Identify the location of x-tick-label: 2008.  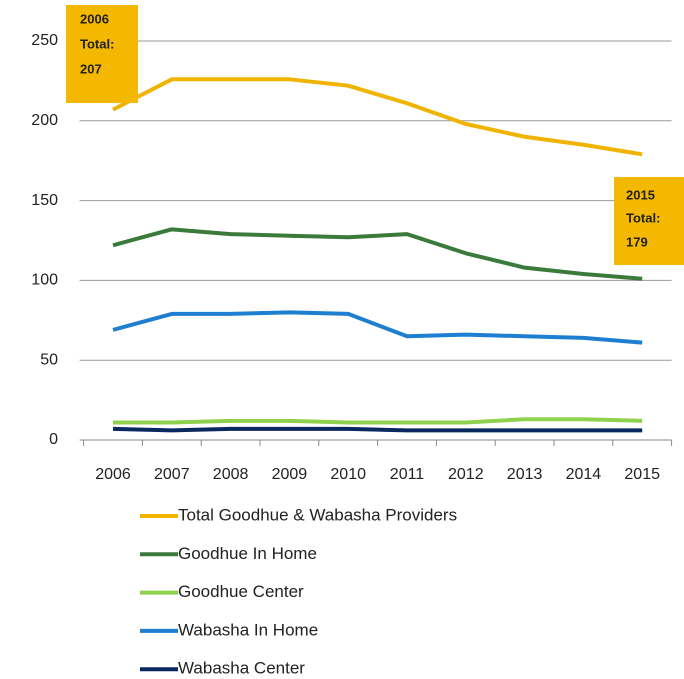
(231, 474).